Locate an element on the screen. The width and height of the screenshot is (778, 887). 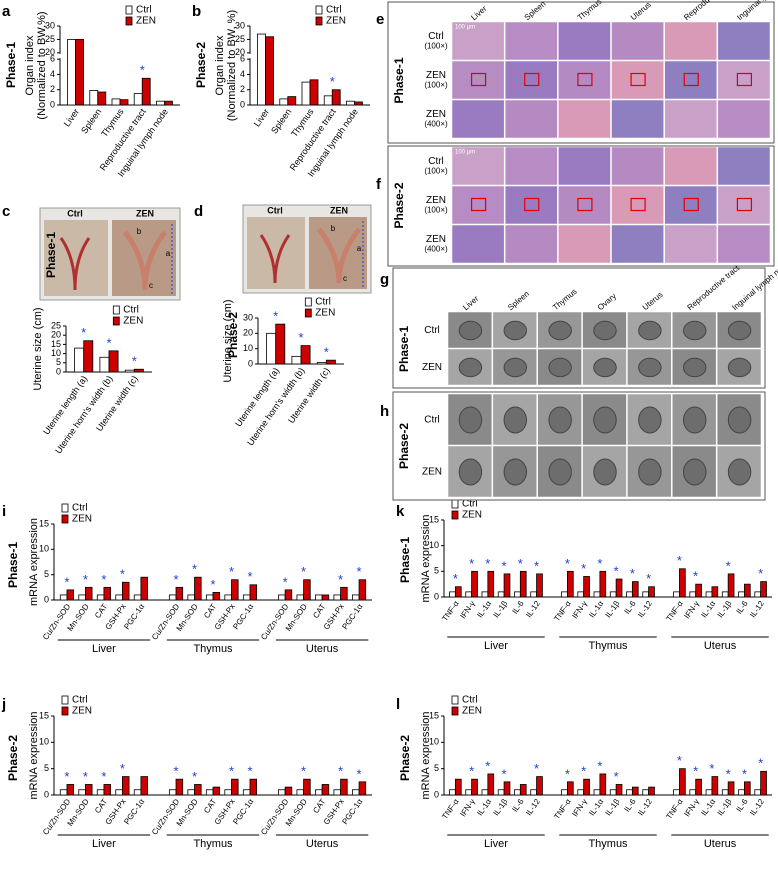
y-tick-label: 20 is located at coordinates (248, 333).